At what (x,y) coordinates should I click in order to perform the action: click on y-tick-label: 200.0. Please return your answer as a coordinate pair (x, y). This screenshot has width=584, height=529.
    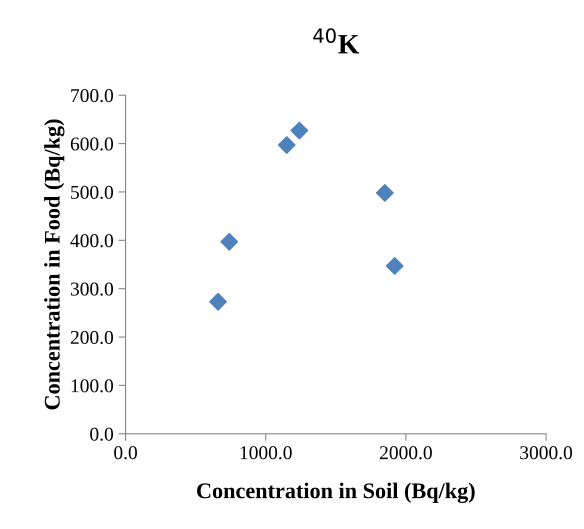
    Looking at the image, I should click on (92, 337).